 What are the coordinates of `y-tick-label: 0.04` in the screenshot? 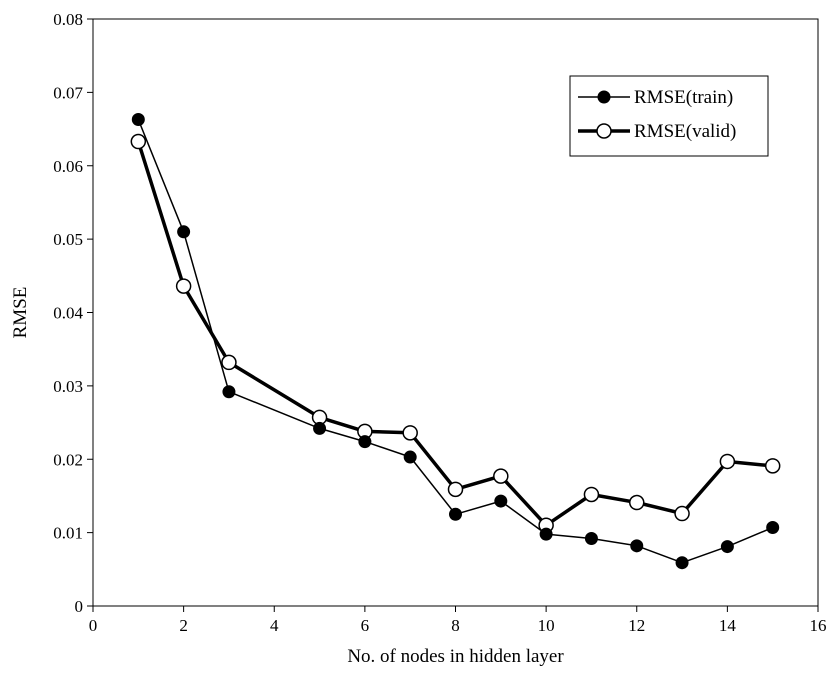 It's located at (68, 313).